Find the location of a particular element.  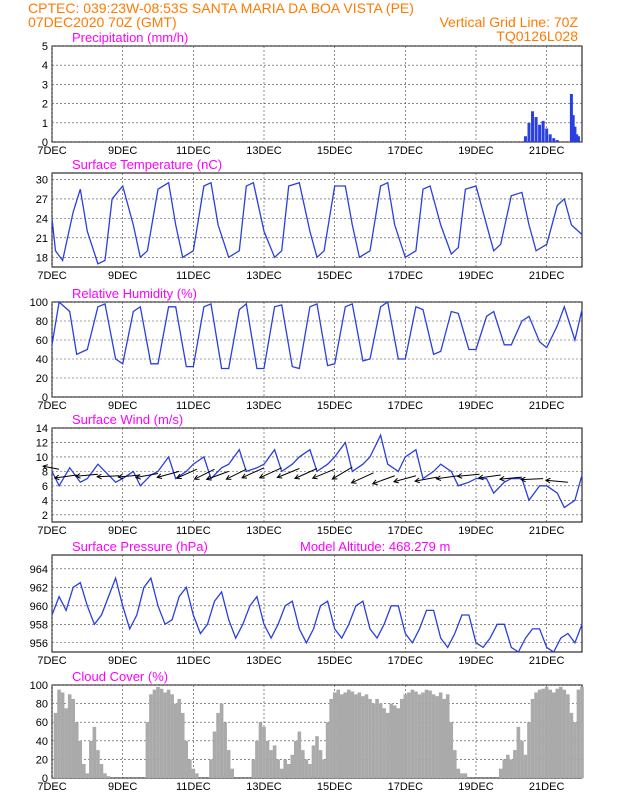

y-tick-label: 964 is located at coordinates (39, 570).